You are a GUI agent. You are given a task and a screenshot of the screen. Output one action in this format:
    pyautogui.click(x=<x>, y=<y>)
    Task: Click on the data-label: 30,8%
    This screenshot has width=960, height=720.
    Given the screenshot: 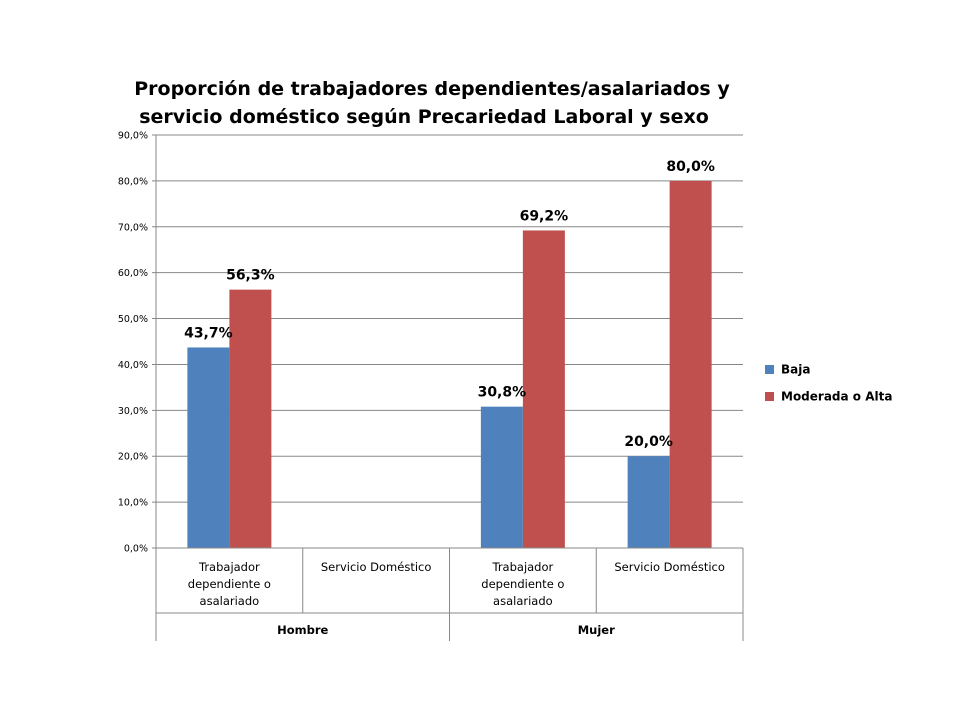 What is the action you would take?
    pyautogui.click(x=502, y=393)
    